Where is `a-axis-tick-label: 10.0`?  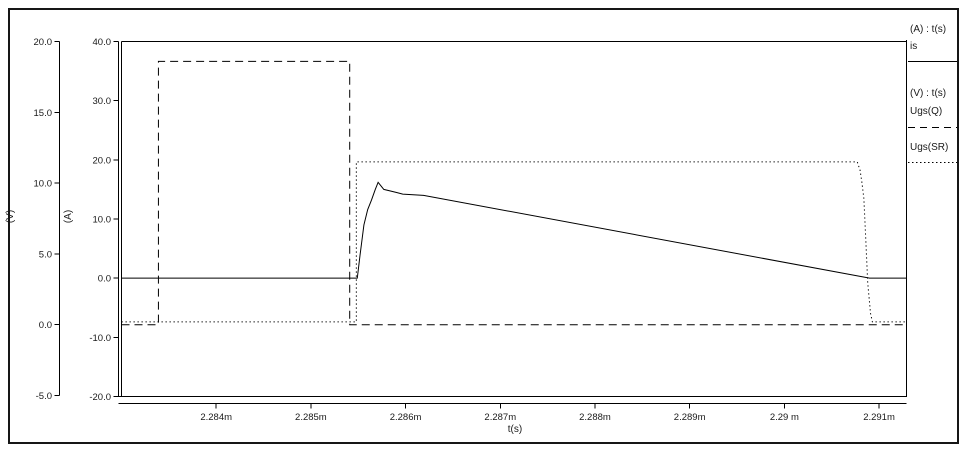
a-axis-tick-label: 10.0 is located at coordinates (102, 220).